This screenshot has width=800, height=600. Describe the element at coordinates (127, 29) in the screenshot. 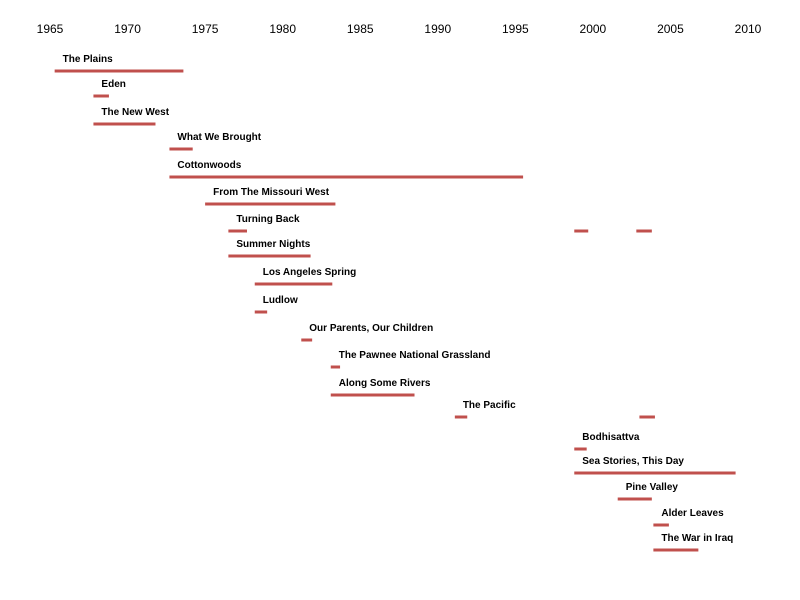

I see `x-tick-label: 1970` at that location.